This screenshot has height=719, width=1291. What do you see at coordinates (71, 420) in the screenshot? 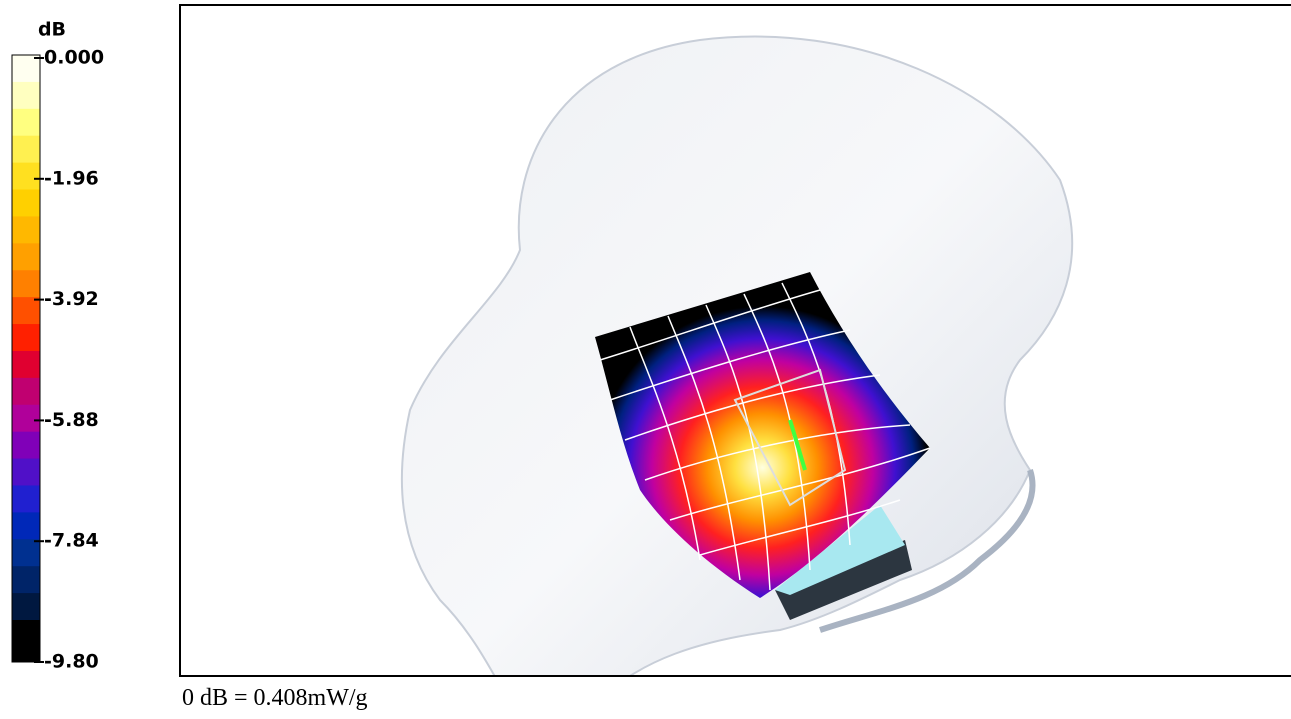
I see `colorbar-label: -5.88` at bounding box center [71, 420].